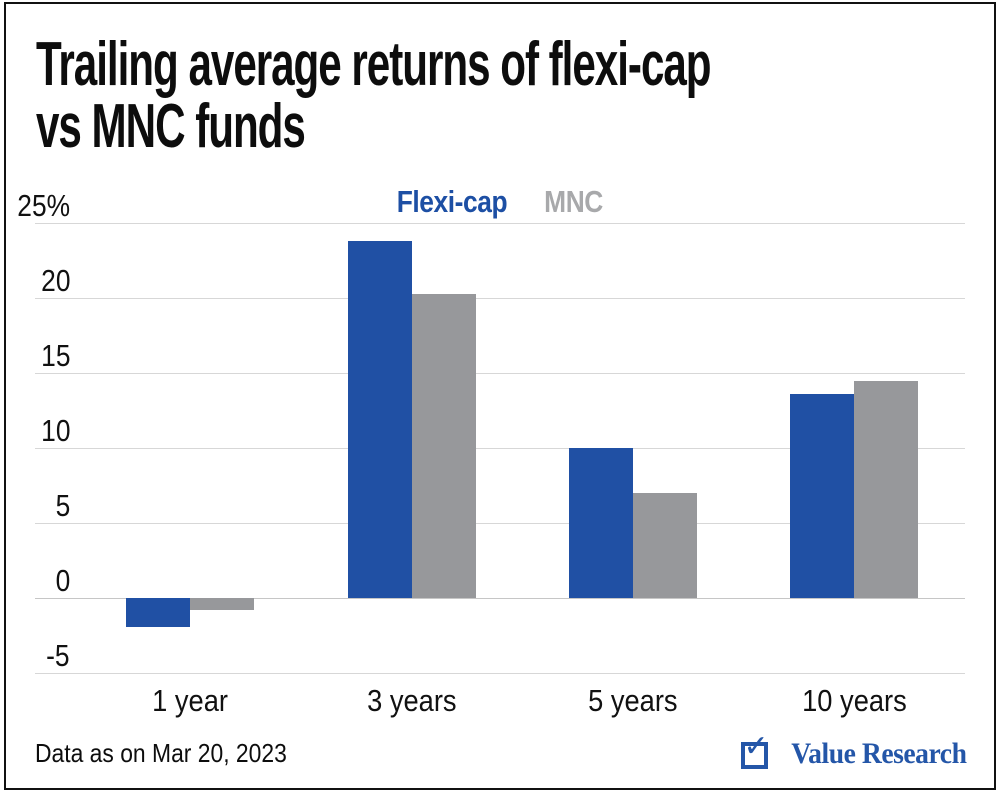 The height and width of the screenshot is (791, 1000). I want to click on y-tick-text: -5, so click(58, 655).